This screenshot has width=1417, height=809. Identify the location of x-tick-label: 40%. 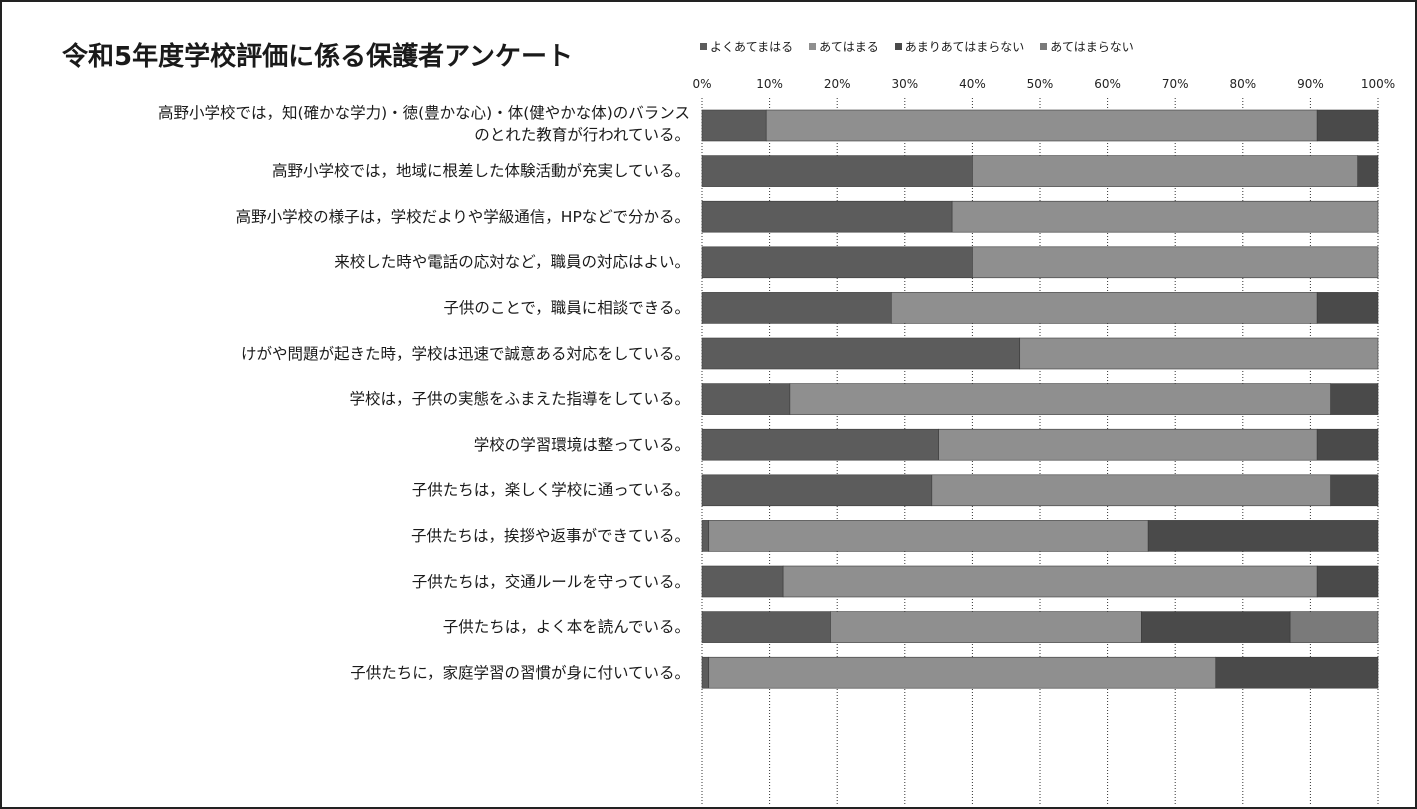
(972, 84).